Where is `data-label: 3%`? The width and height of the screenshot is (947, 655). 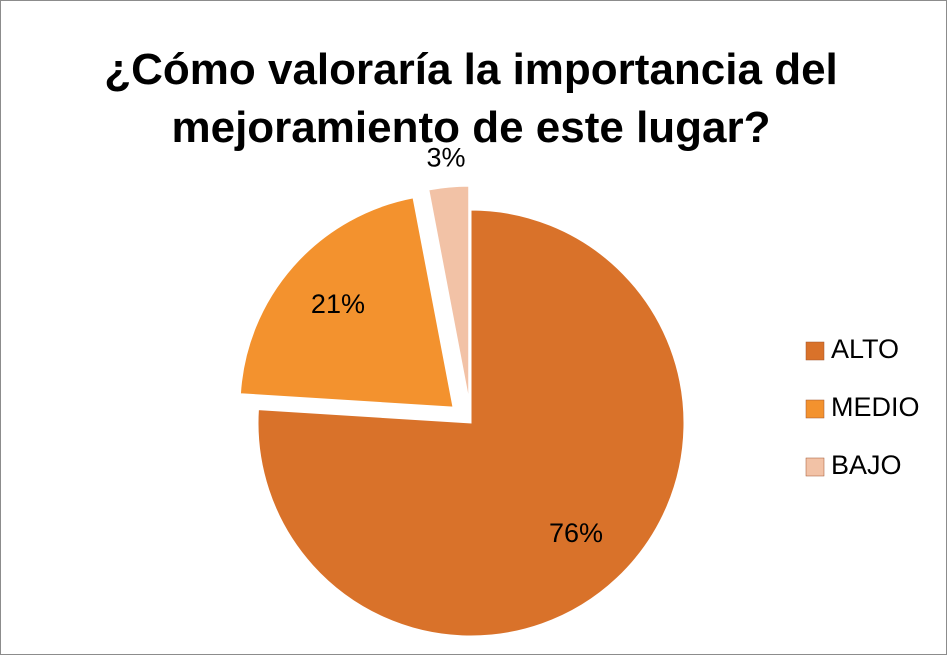
data-label: 3% is located at coordinates (446, 157).